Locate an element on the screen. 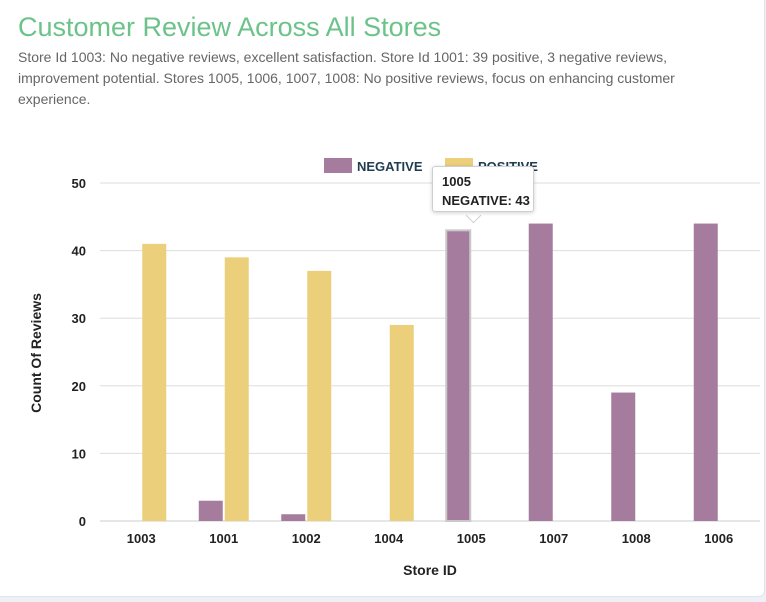 This screenshot has height=602, width=766. x-tick-label: 1006 is located at coordinates (718, 538).